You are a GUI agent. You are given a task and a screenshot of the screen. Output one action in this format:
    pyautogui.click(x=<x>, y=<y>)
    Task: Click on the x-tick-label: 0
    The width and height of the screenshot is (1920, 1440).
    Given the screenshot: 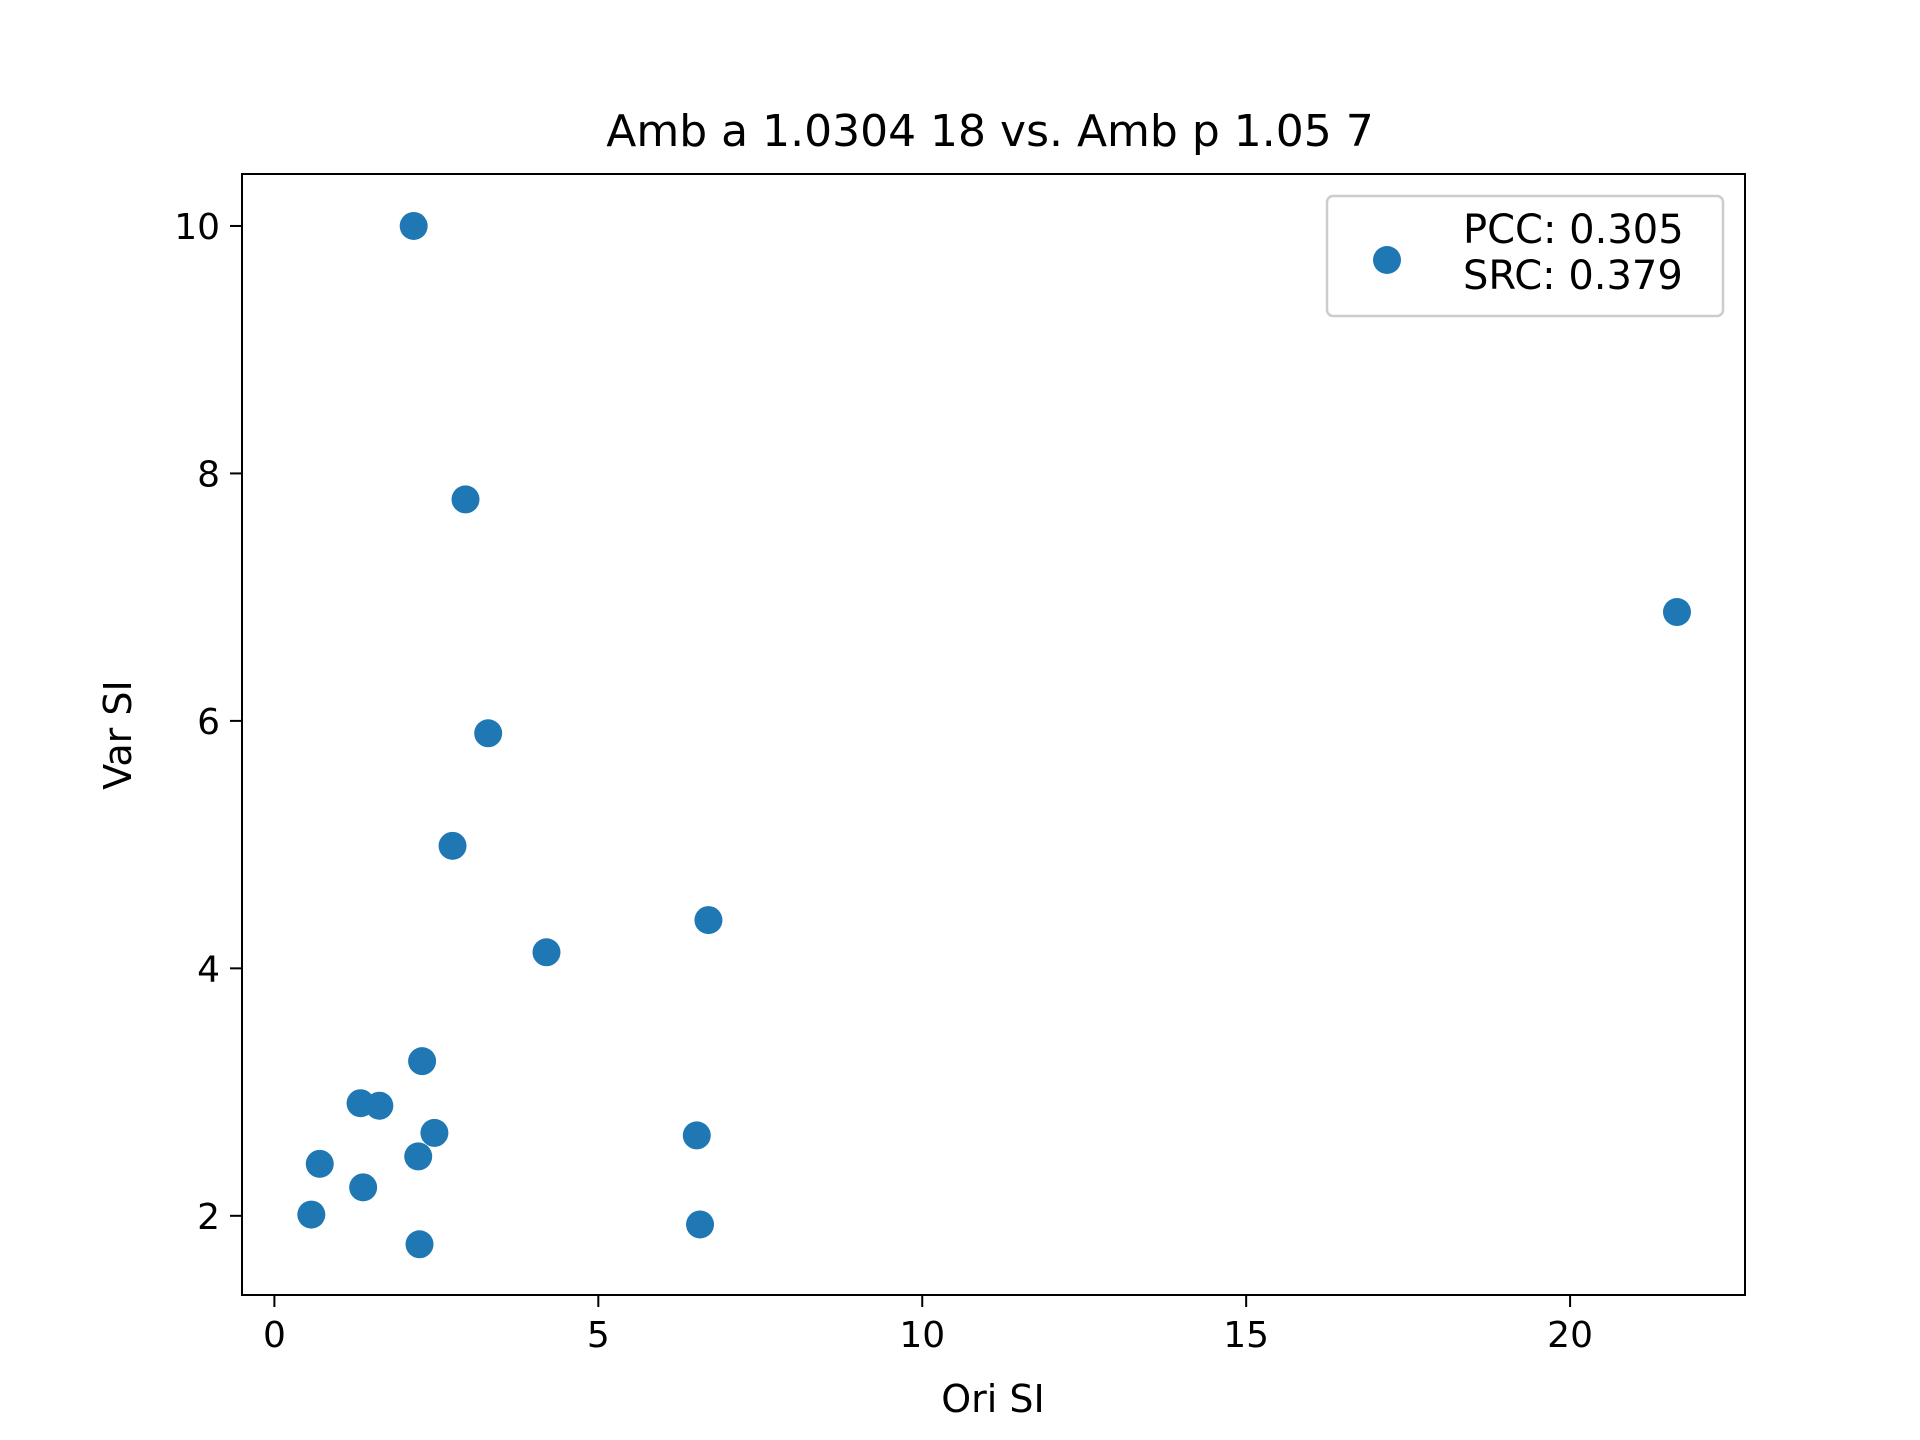 What is the action you would take?
    pyautogui.click(x=274, y=1335)
    